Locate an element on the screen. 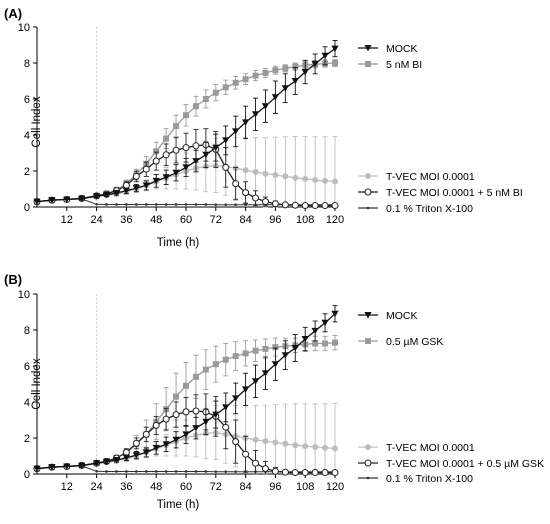  x-tick-label: 72 is located at coordinates (216, 487).